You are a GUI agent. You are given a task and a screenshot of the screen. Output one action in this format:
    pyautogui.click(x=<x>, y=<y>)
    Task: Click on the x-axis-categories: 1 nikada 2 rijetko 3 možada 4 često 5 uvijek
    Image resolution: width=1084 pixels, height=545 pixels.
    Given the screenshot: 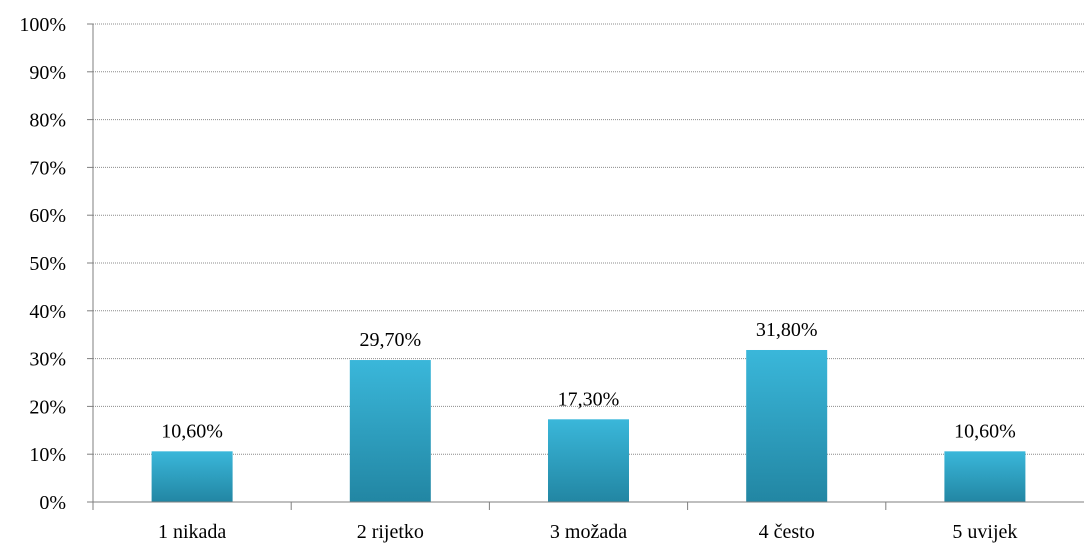 What is the action you would take?
    pyautogui.click(x=587, y=532)
    